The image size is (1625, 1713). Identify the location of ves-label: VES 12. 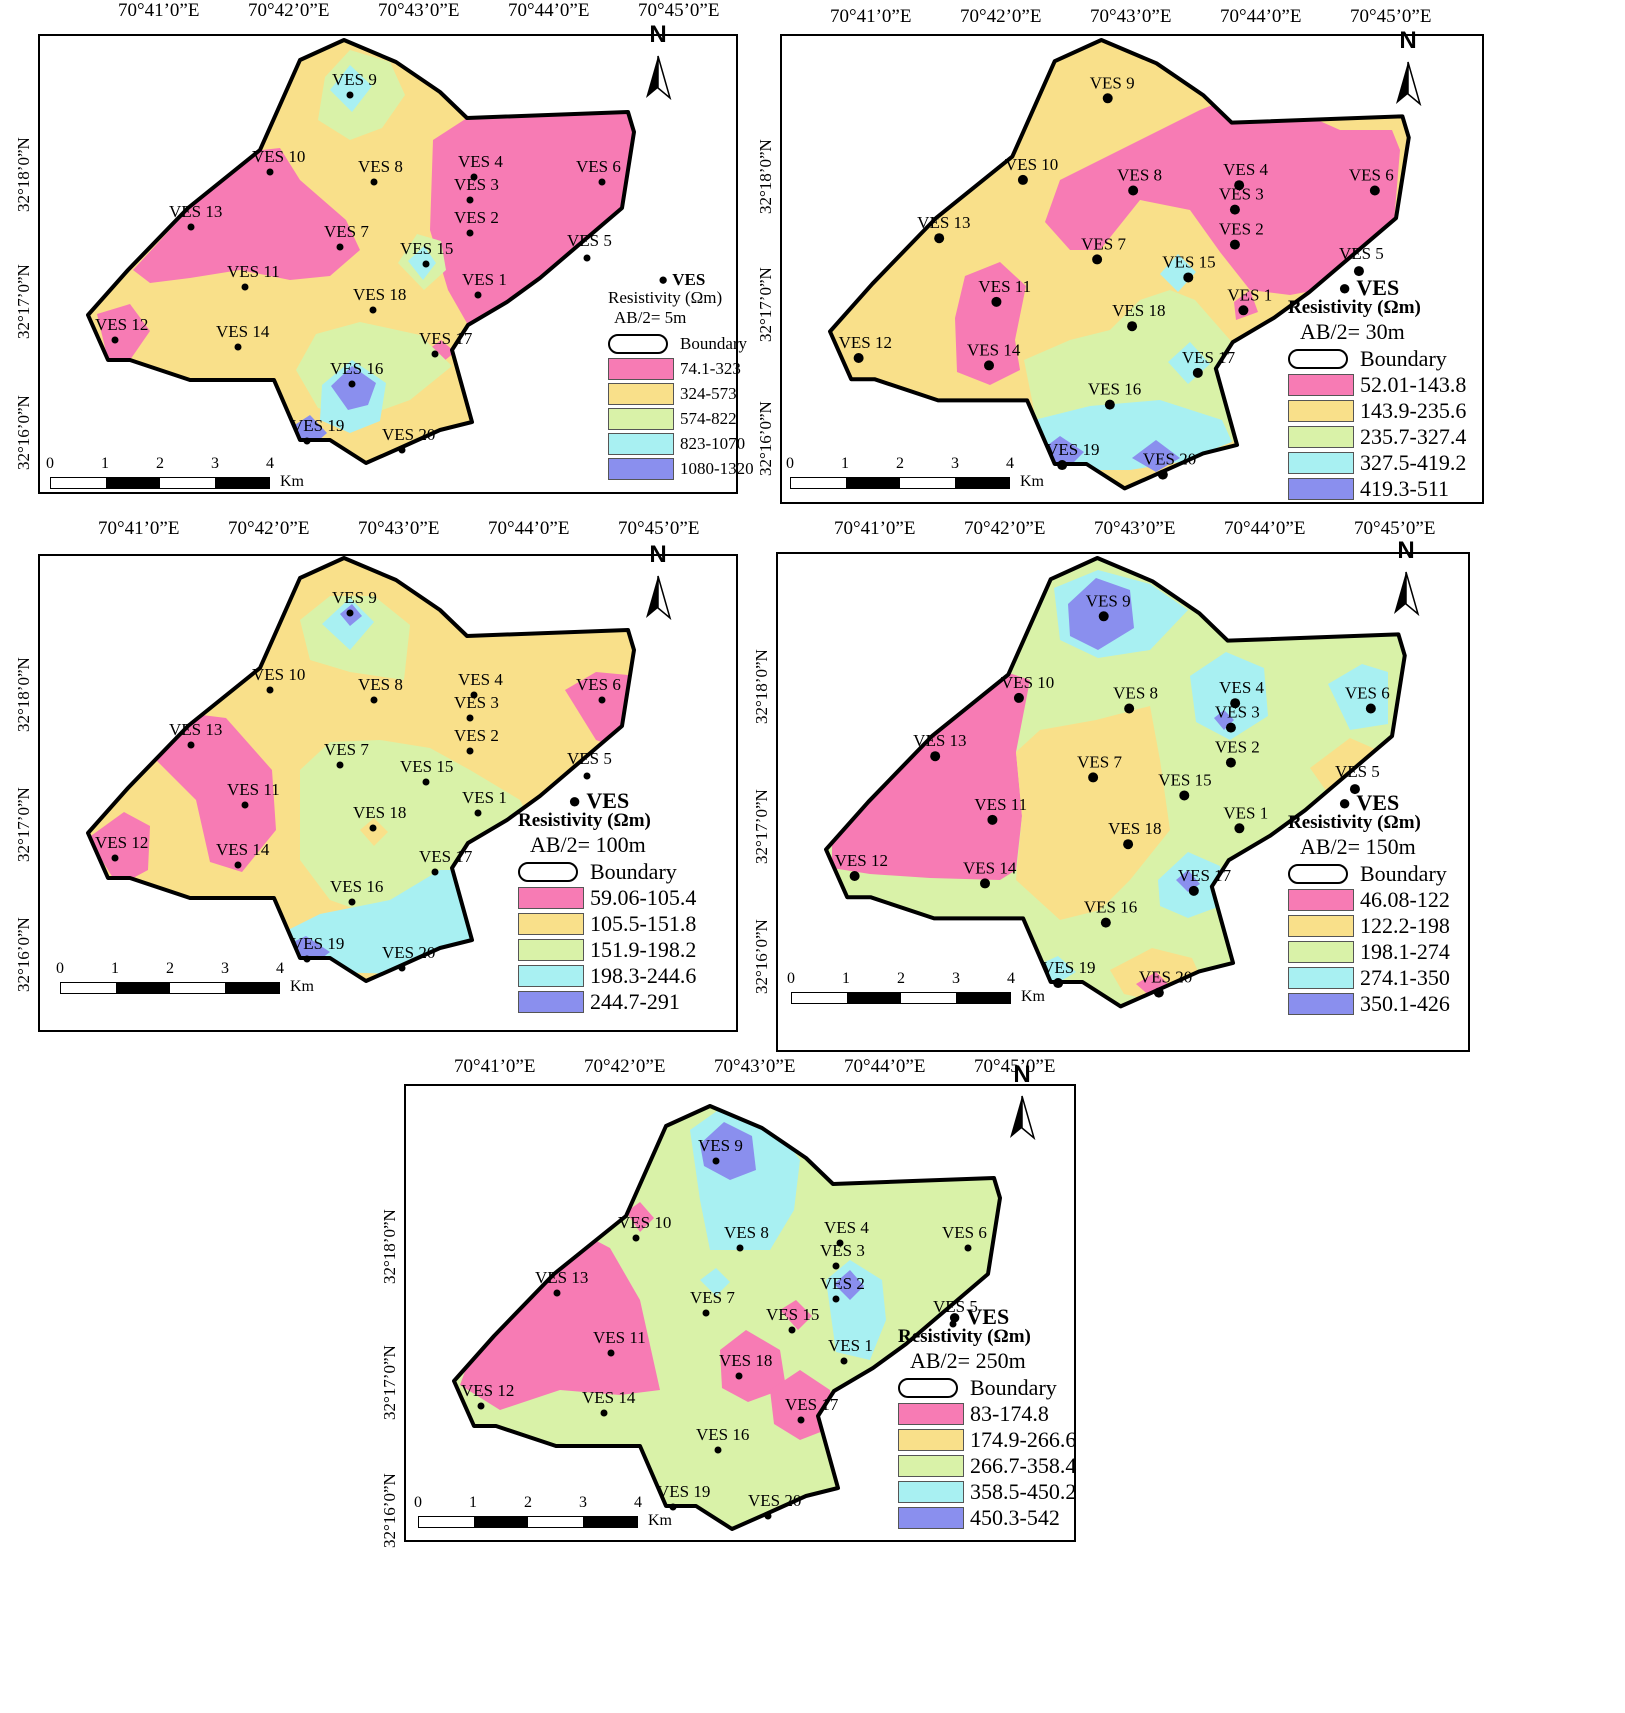
(121, 324).